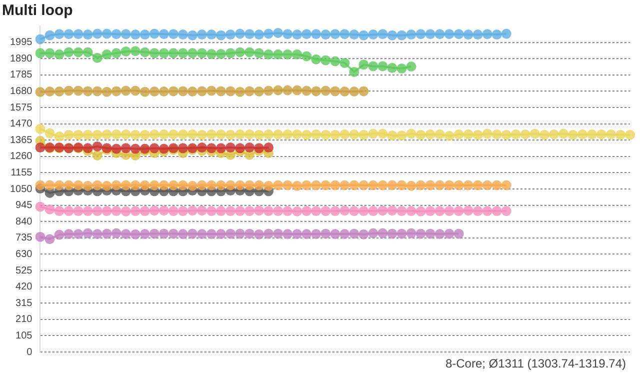 The image size is (640, 374). What do you see at coordinates (24, 238) in the screenshot?
I see `y-tick-label: 735` at bounding box center [24, 238].